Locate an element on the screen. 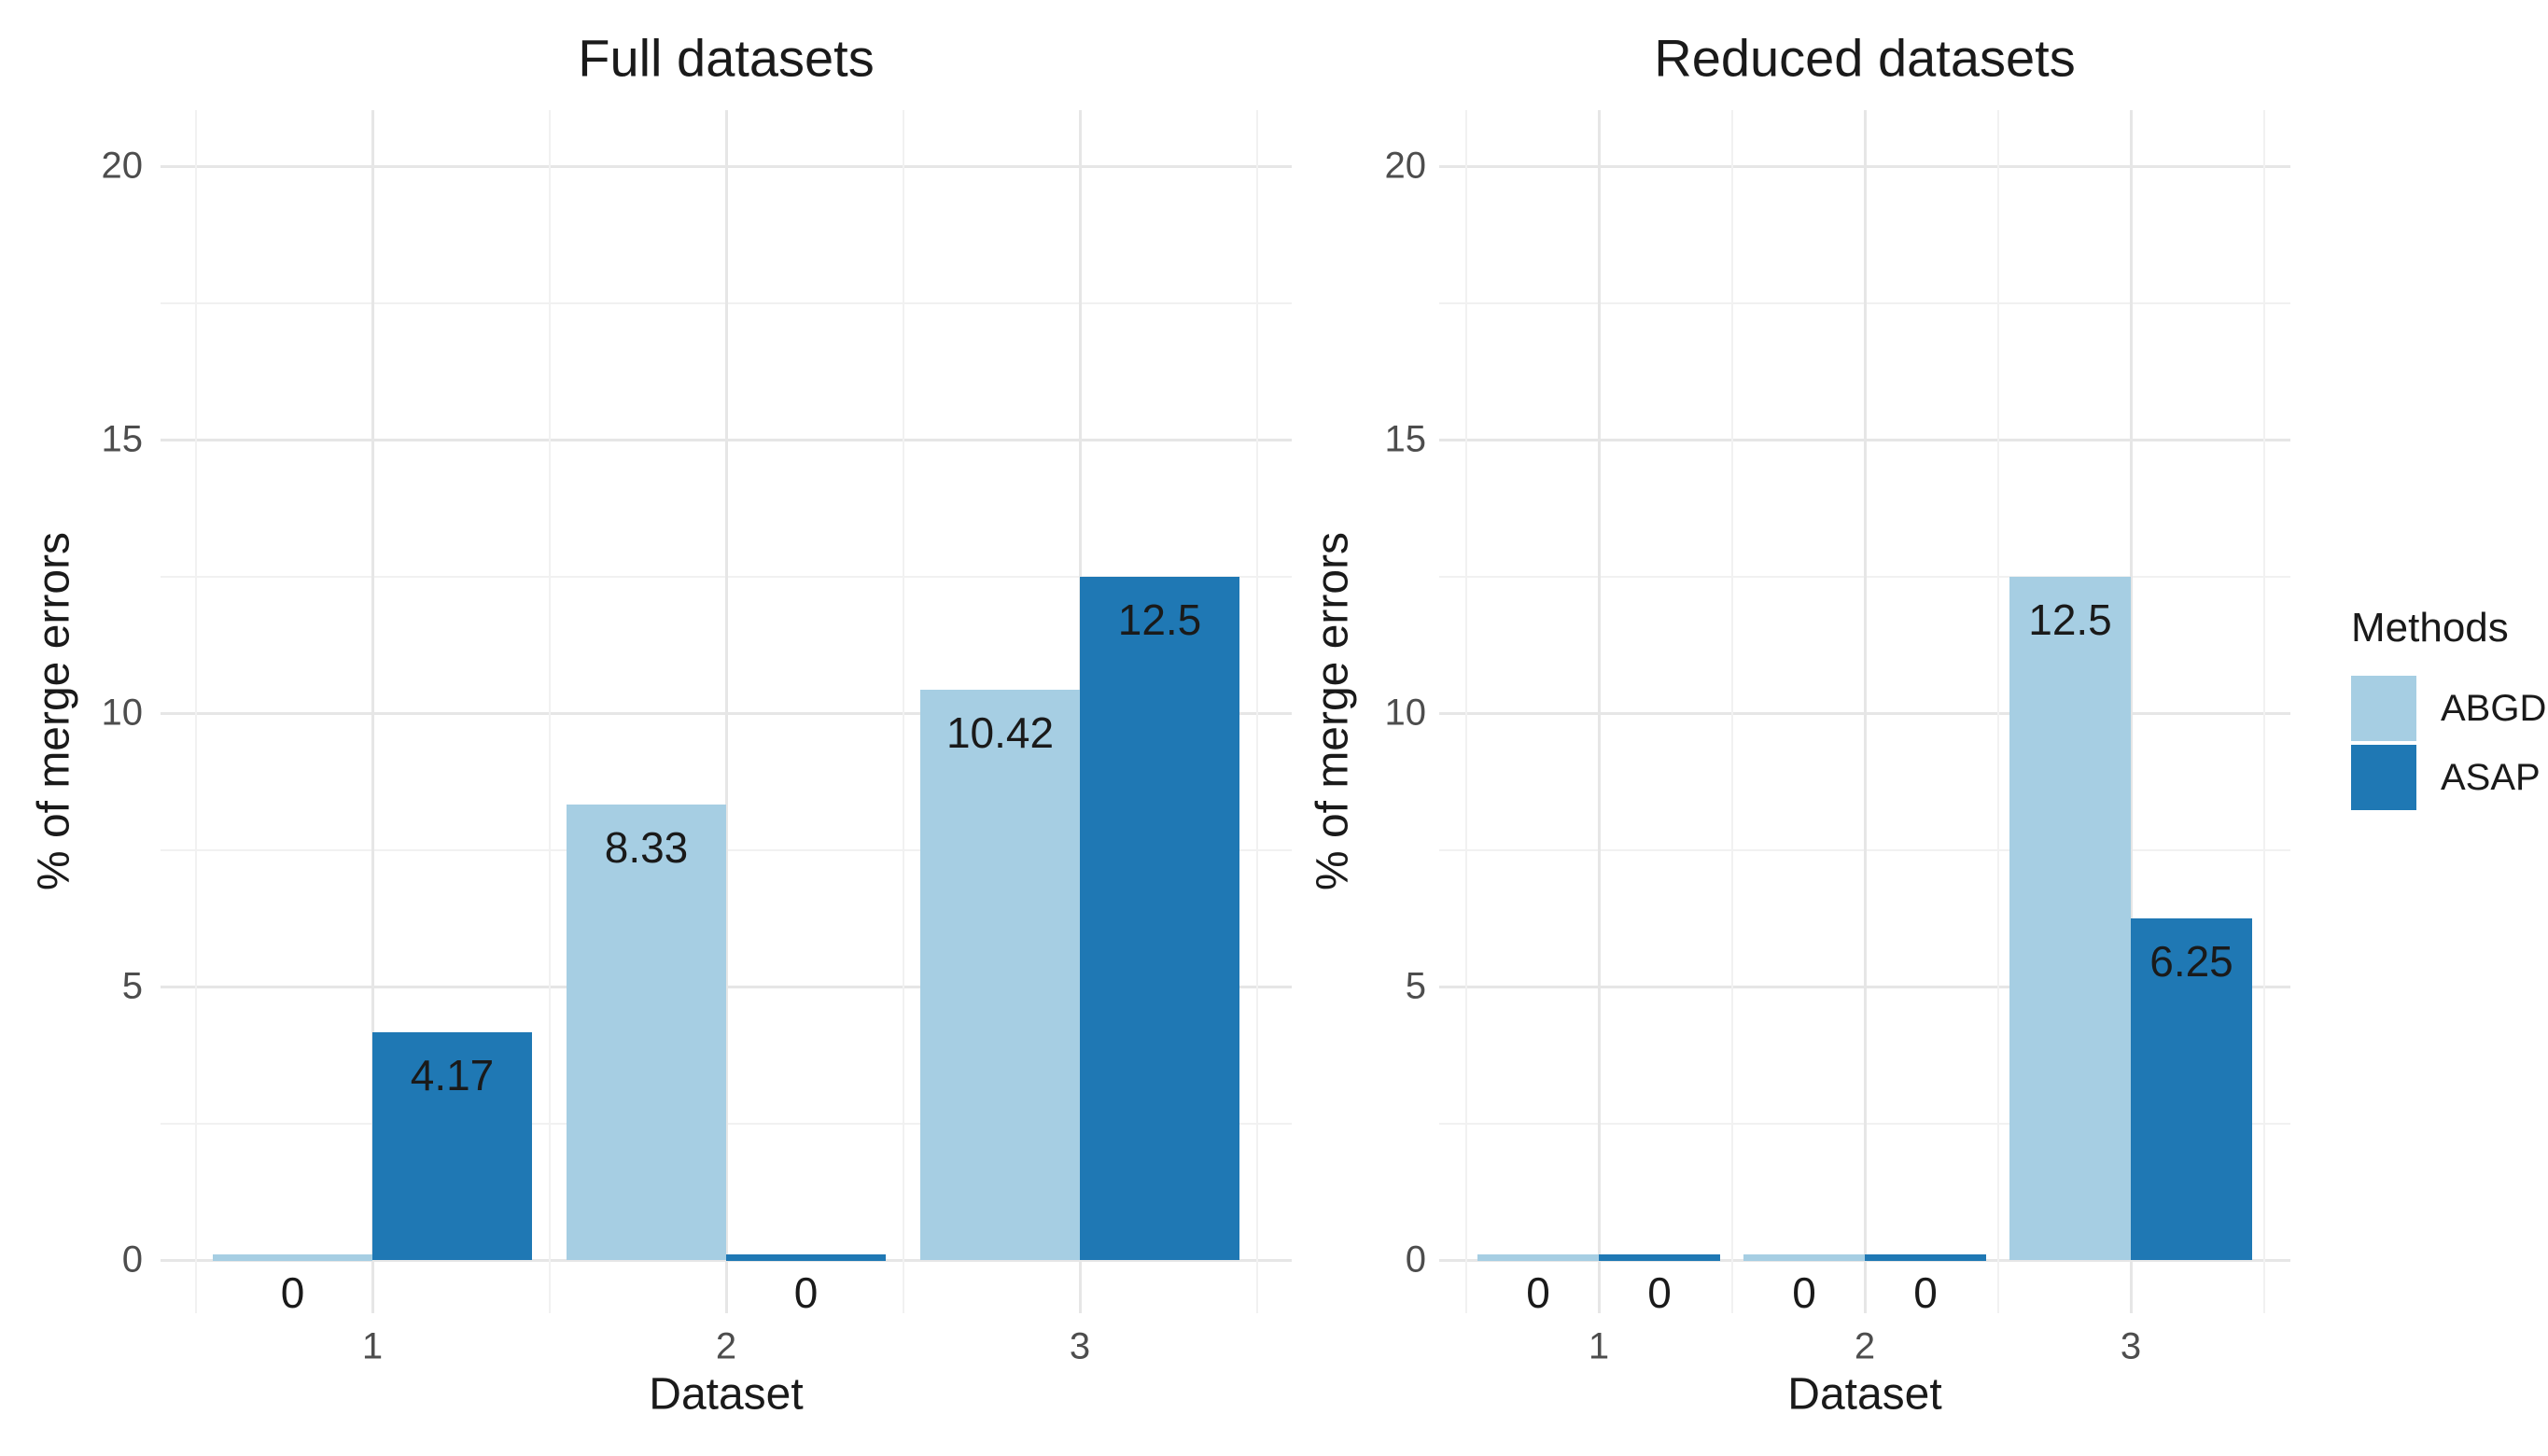  legend-title: Methods is located at coordinates (2430, 628).